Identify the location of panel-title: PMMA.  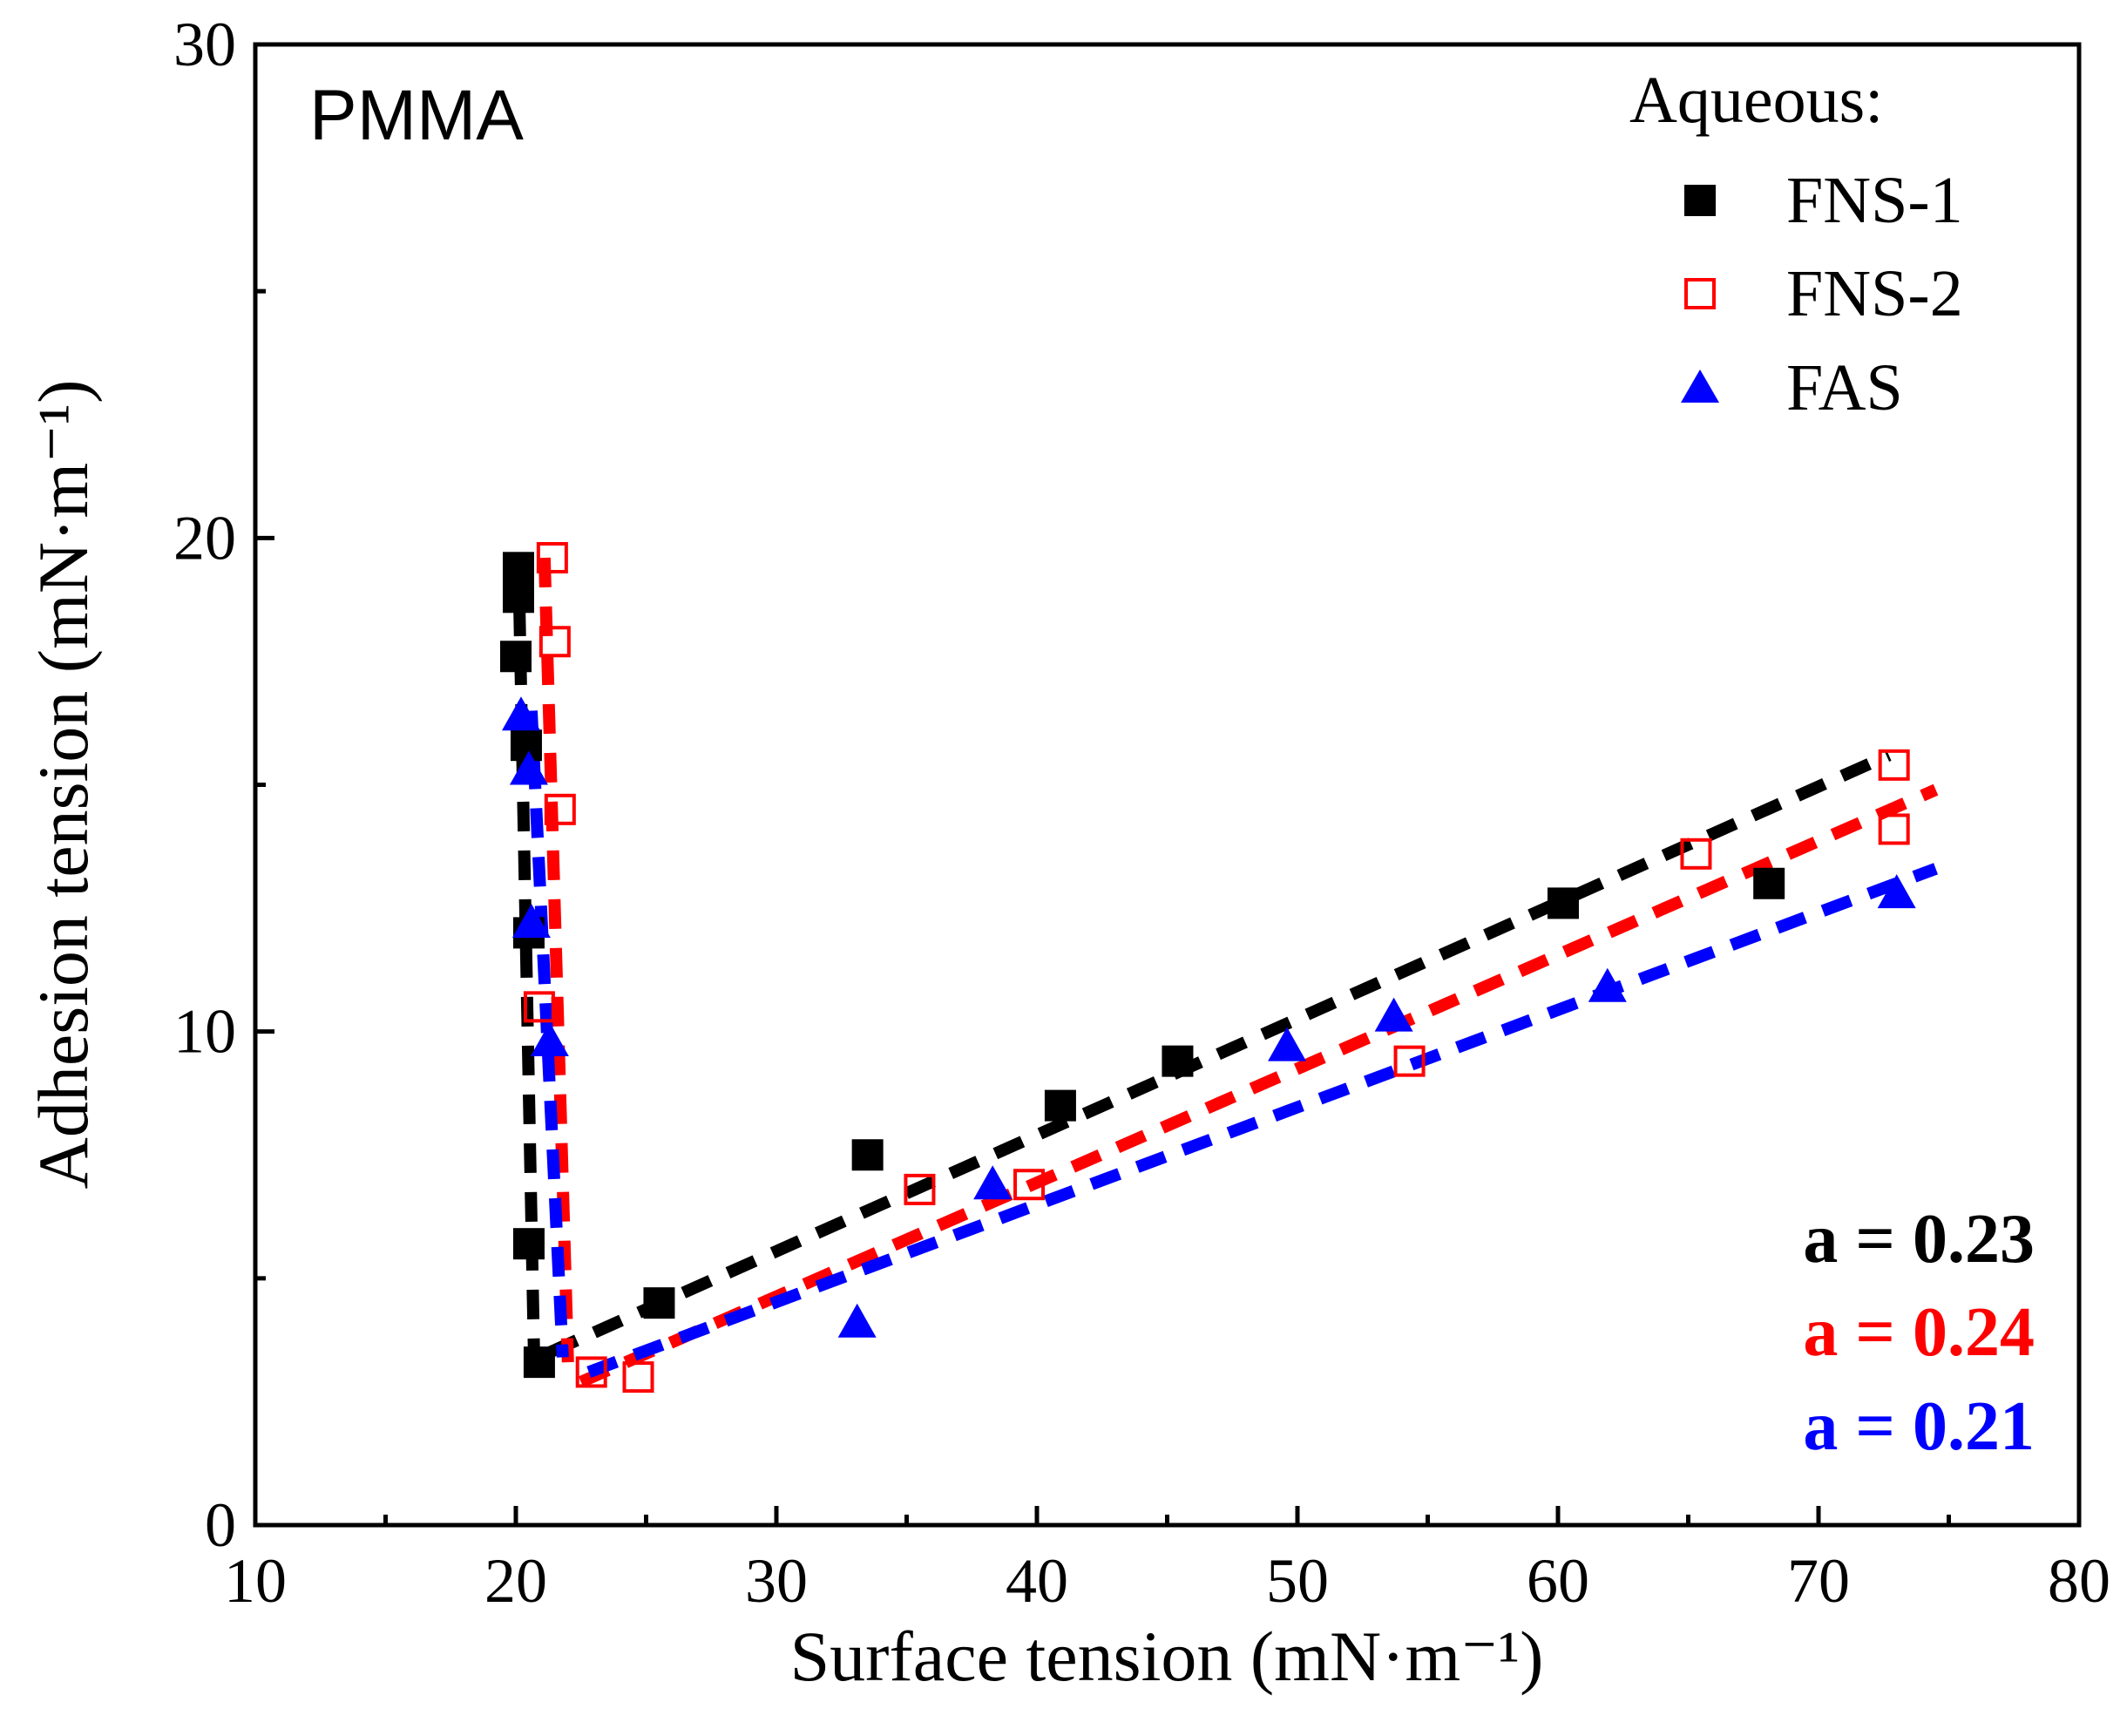
(417, 115).